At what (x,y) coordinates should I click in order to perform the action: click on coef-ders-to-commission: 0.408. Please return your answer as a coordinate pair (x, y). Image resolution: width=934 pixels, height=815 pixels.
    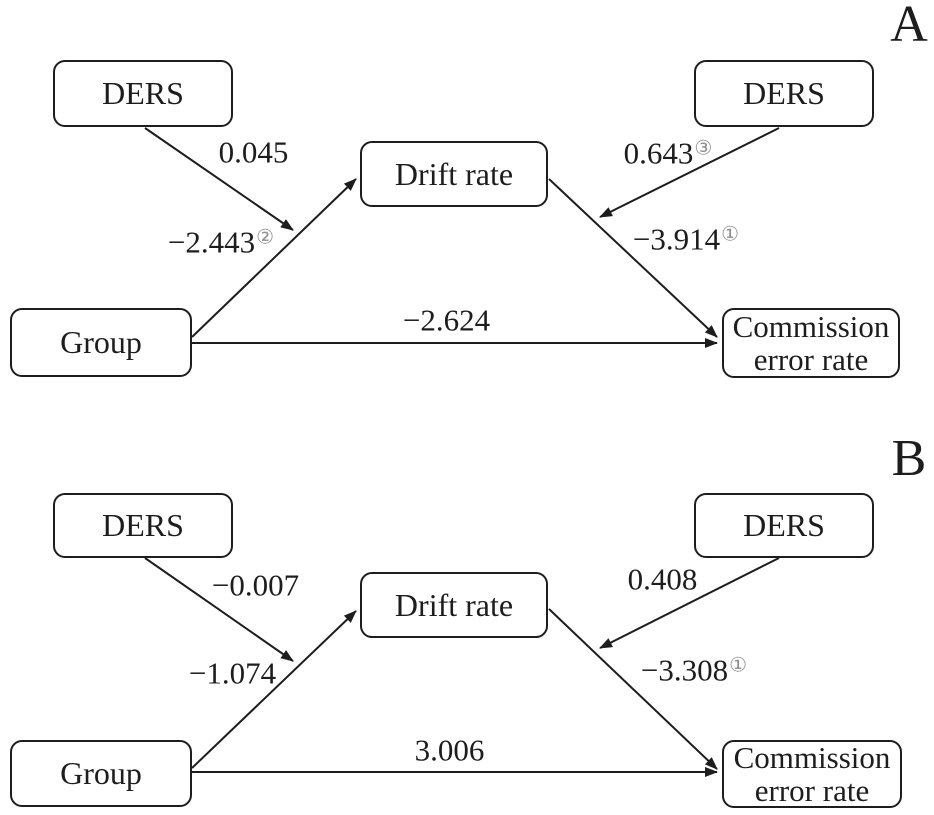
    Looking at the image, I should click on (662, 579).